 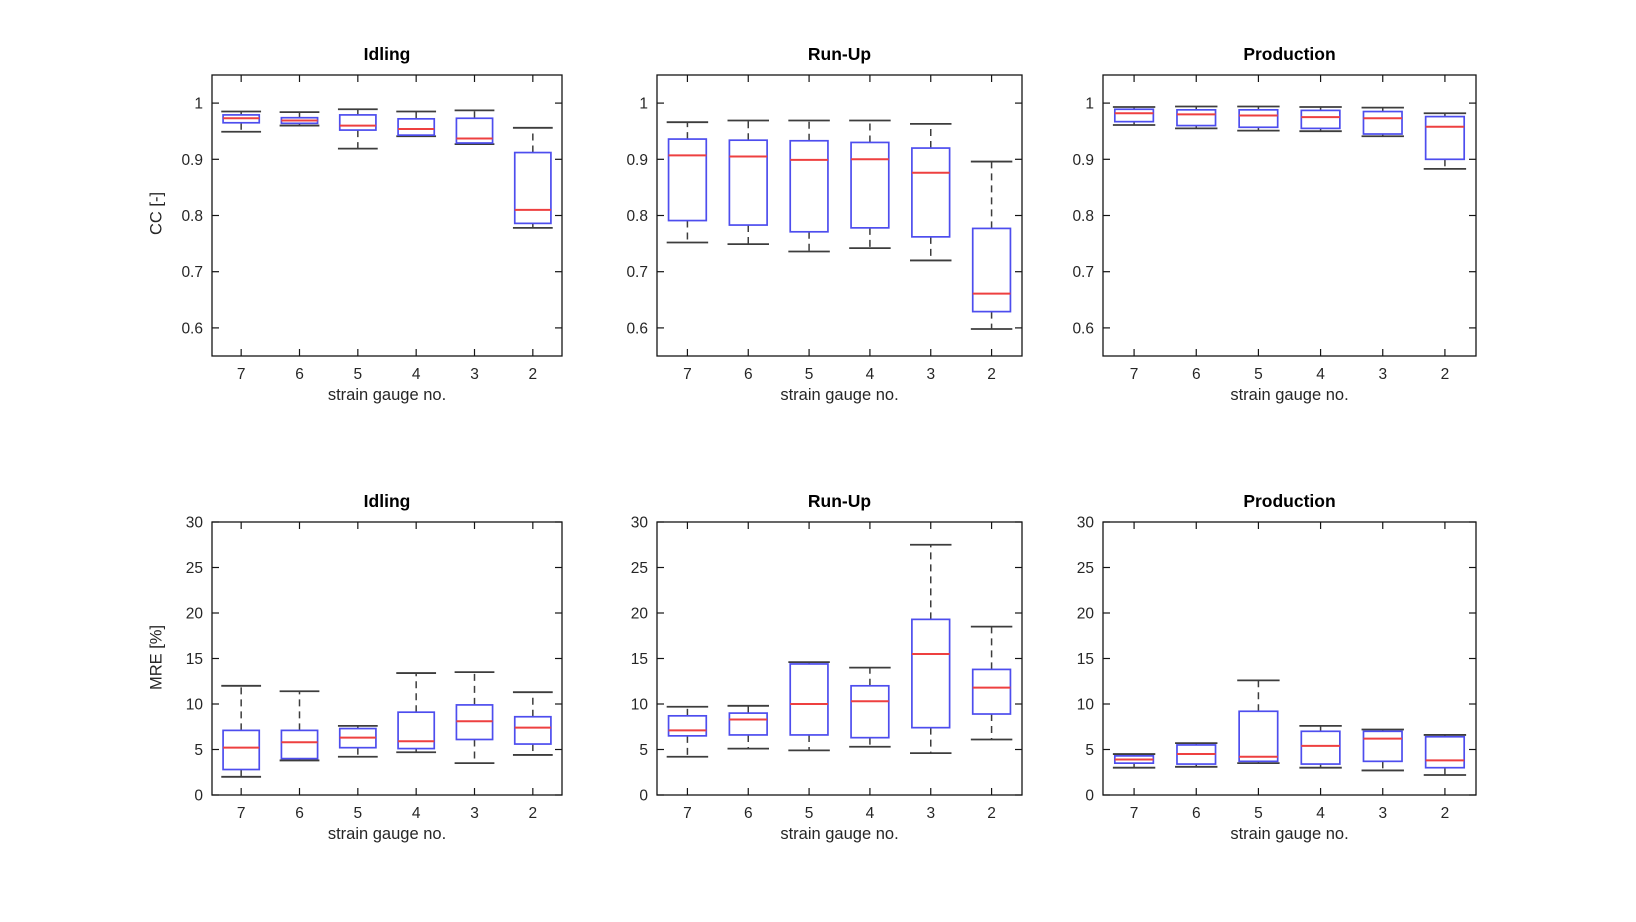 I want to click on subplot-cc-run-up: 0.6 0.7 0.8 0.9 1 7 6 5 4 3 2, so click(x=824, y=228).